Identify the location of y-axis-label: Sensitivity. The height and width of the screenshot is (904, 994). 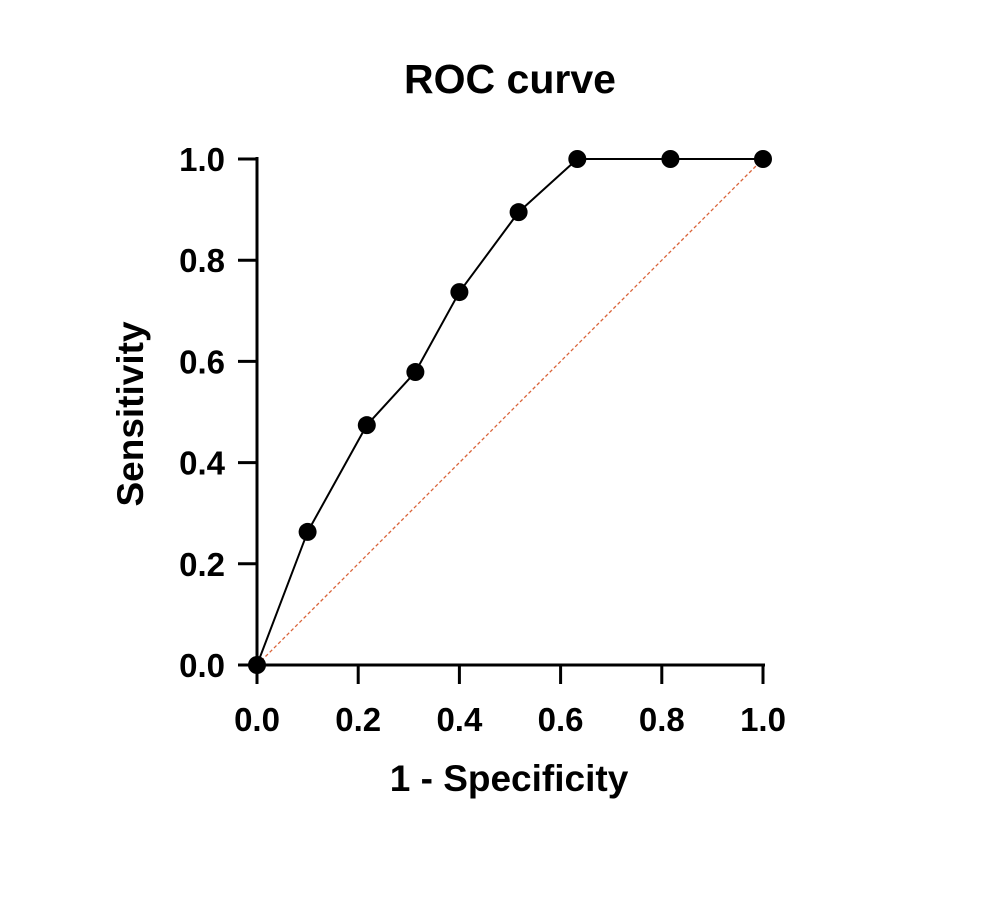
(130, 413).